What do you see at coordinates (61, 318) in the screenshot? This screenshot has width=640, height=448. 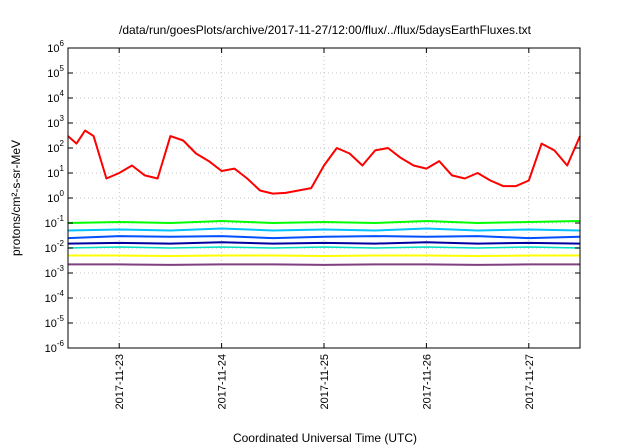 I see `y-tick-exponent: -5` at bounding box center [61, 318].